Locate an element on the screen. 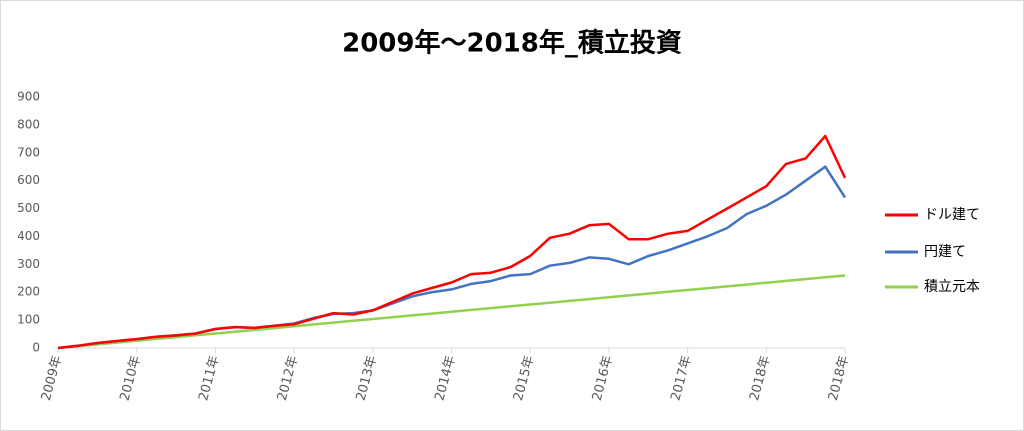 Image resolution: width=1024 pixels, height=431 pixels. y-tick-label: 800 is located at coordinates (28, 124).